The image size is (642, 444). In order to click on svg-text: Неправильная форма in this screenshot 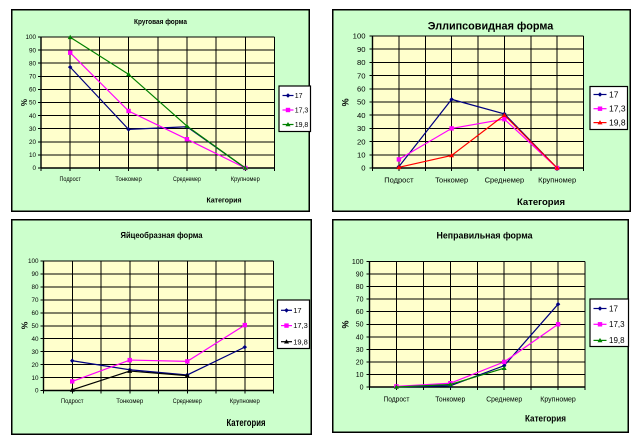, I will do `click(485, 236)`.